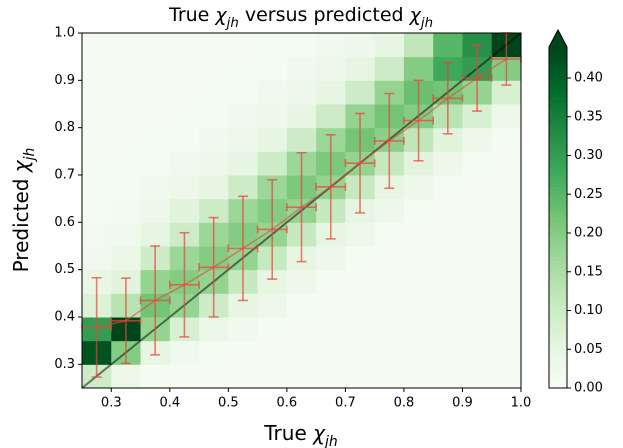 This screenshot has width=623, height=448. Describe the element at coordinates (558, 38) in the screenshot. I see `colorbar-extend` at that location.